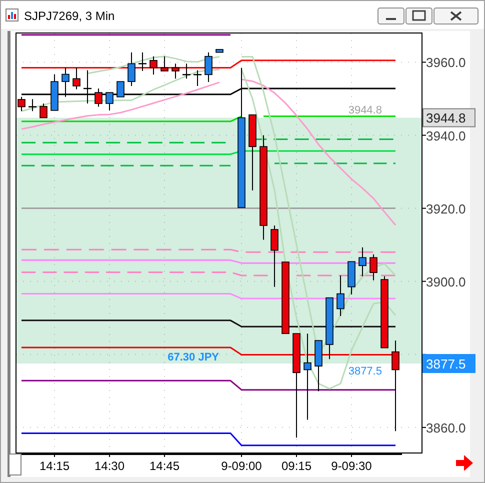 Image resolution: width=485 pixels, height=483 pixels. Describe the element at coordinates (241, 466) in the screenshot. I see `x-tick-label: 9-09:00` at that location.